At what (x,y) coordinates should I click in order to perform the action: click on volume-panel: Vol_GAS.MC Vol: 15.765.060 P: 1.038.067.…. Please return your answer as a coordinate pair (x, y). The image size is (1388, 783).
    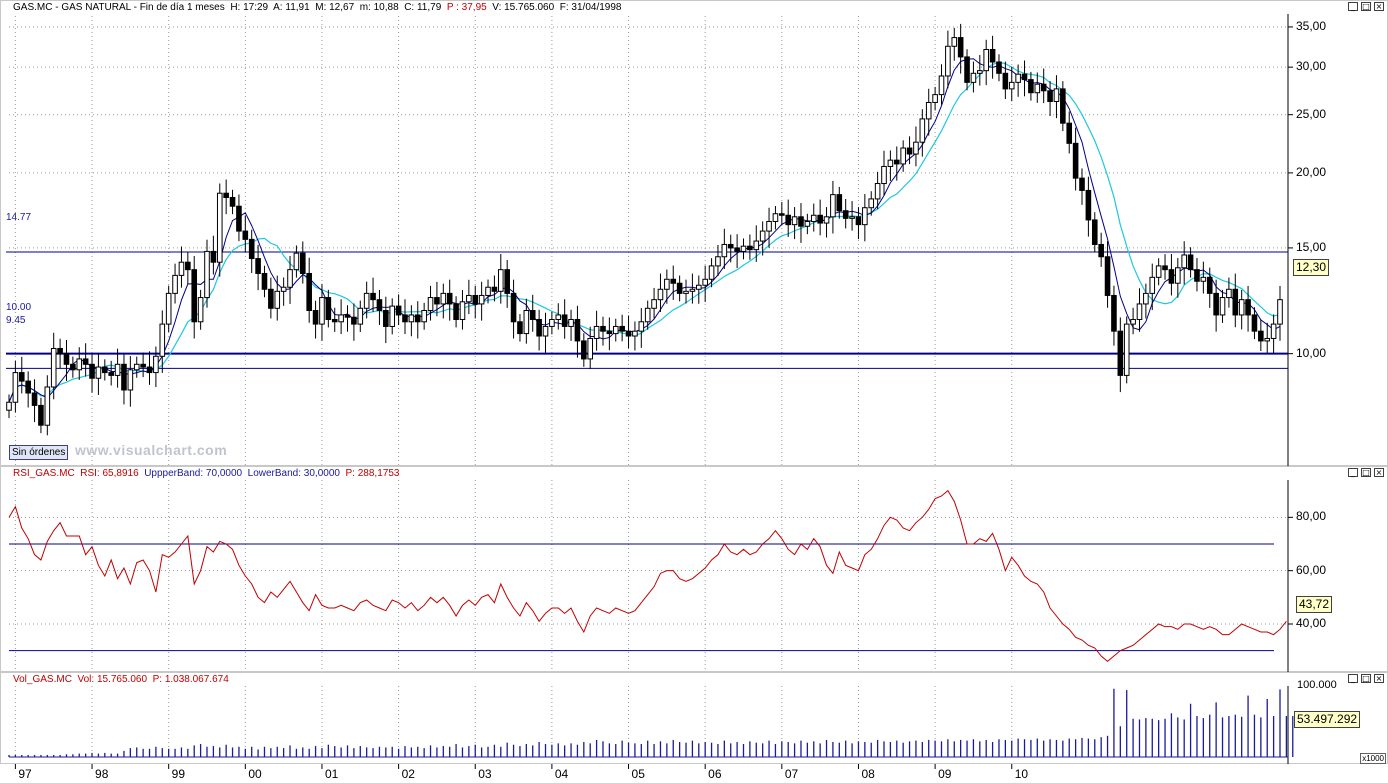
    Looking at the image, I should click on (694, 718).